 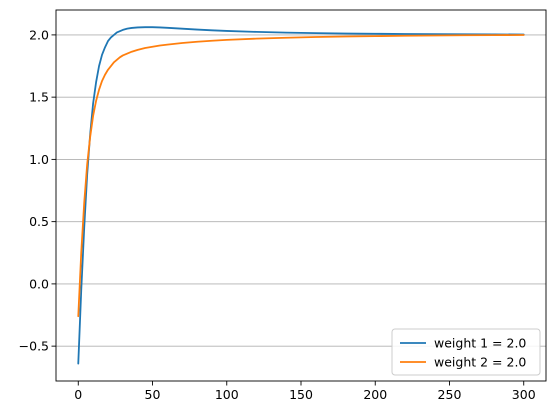 I want to click on x-axis: 0 50 100 150 200 250 300, so click(x=305, y=391).